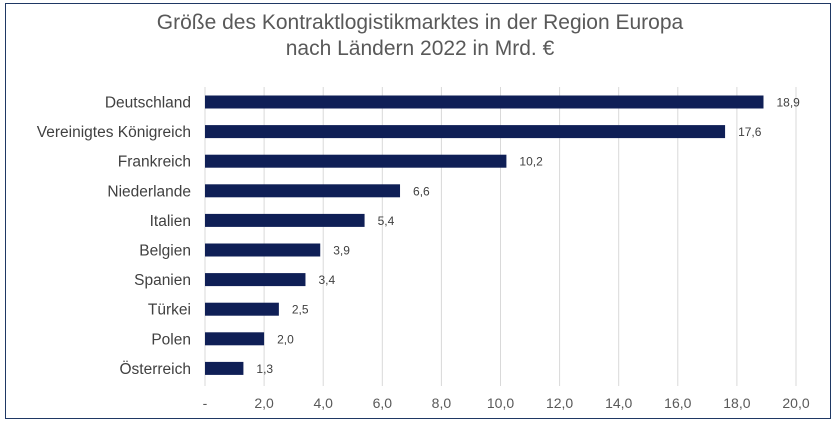 Image resolution: width=840 pixels, height=428 pixels. What do you see at coordinates (171, 339) in the screenshot?
I see `category-label: Polen` at bounding box center [171, 339].